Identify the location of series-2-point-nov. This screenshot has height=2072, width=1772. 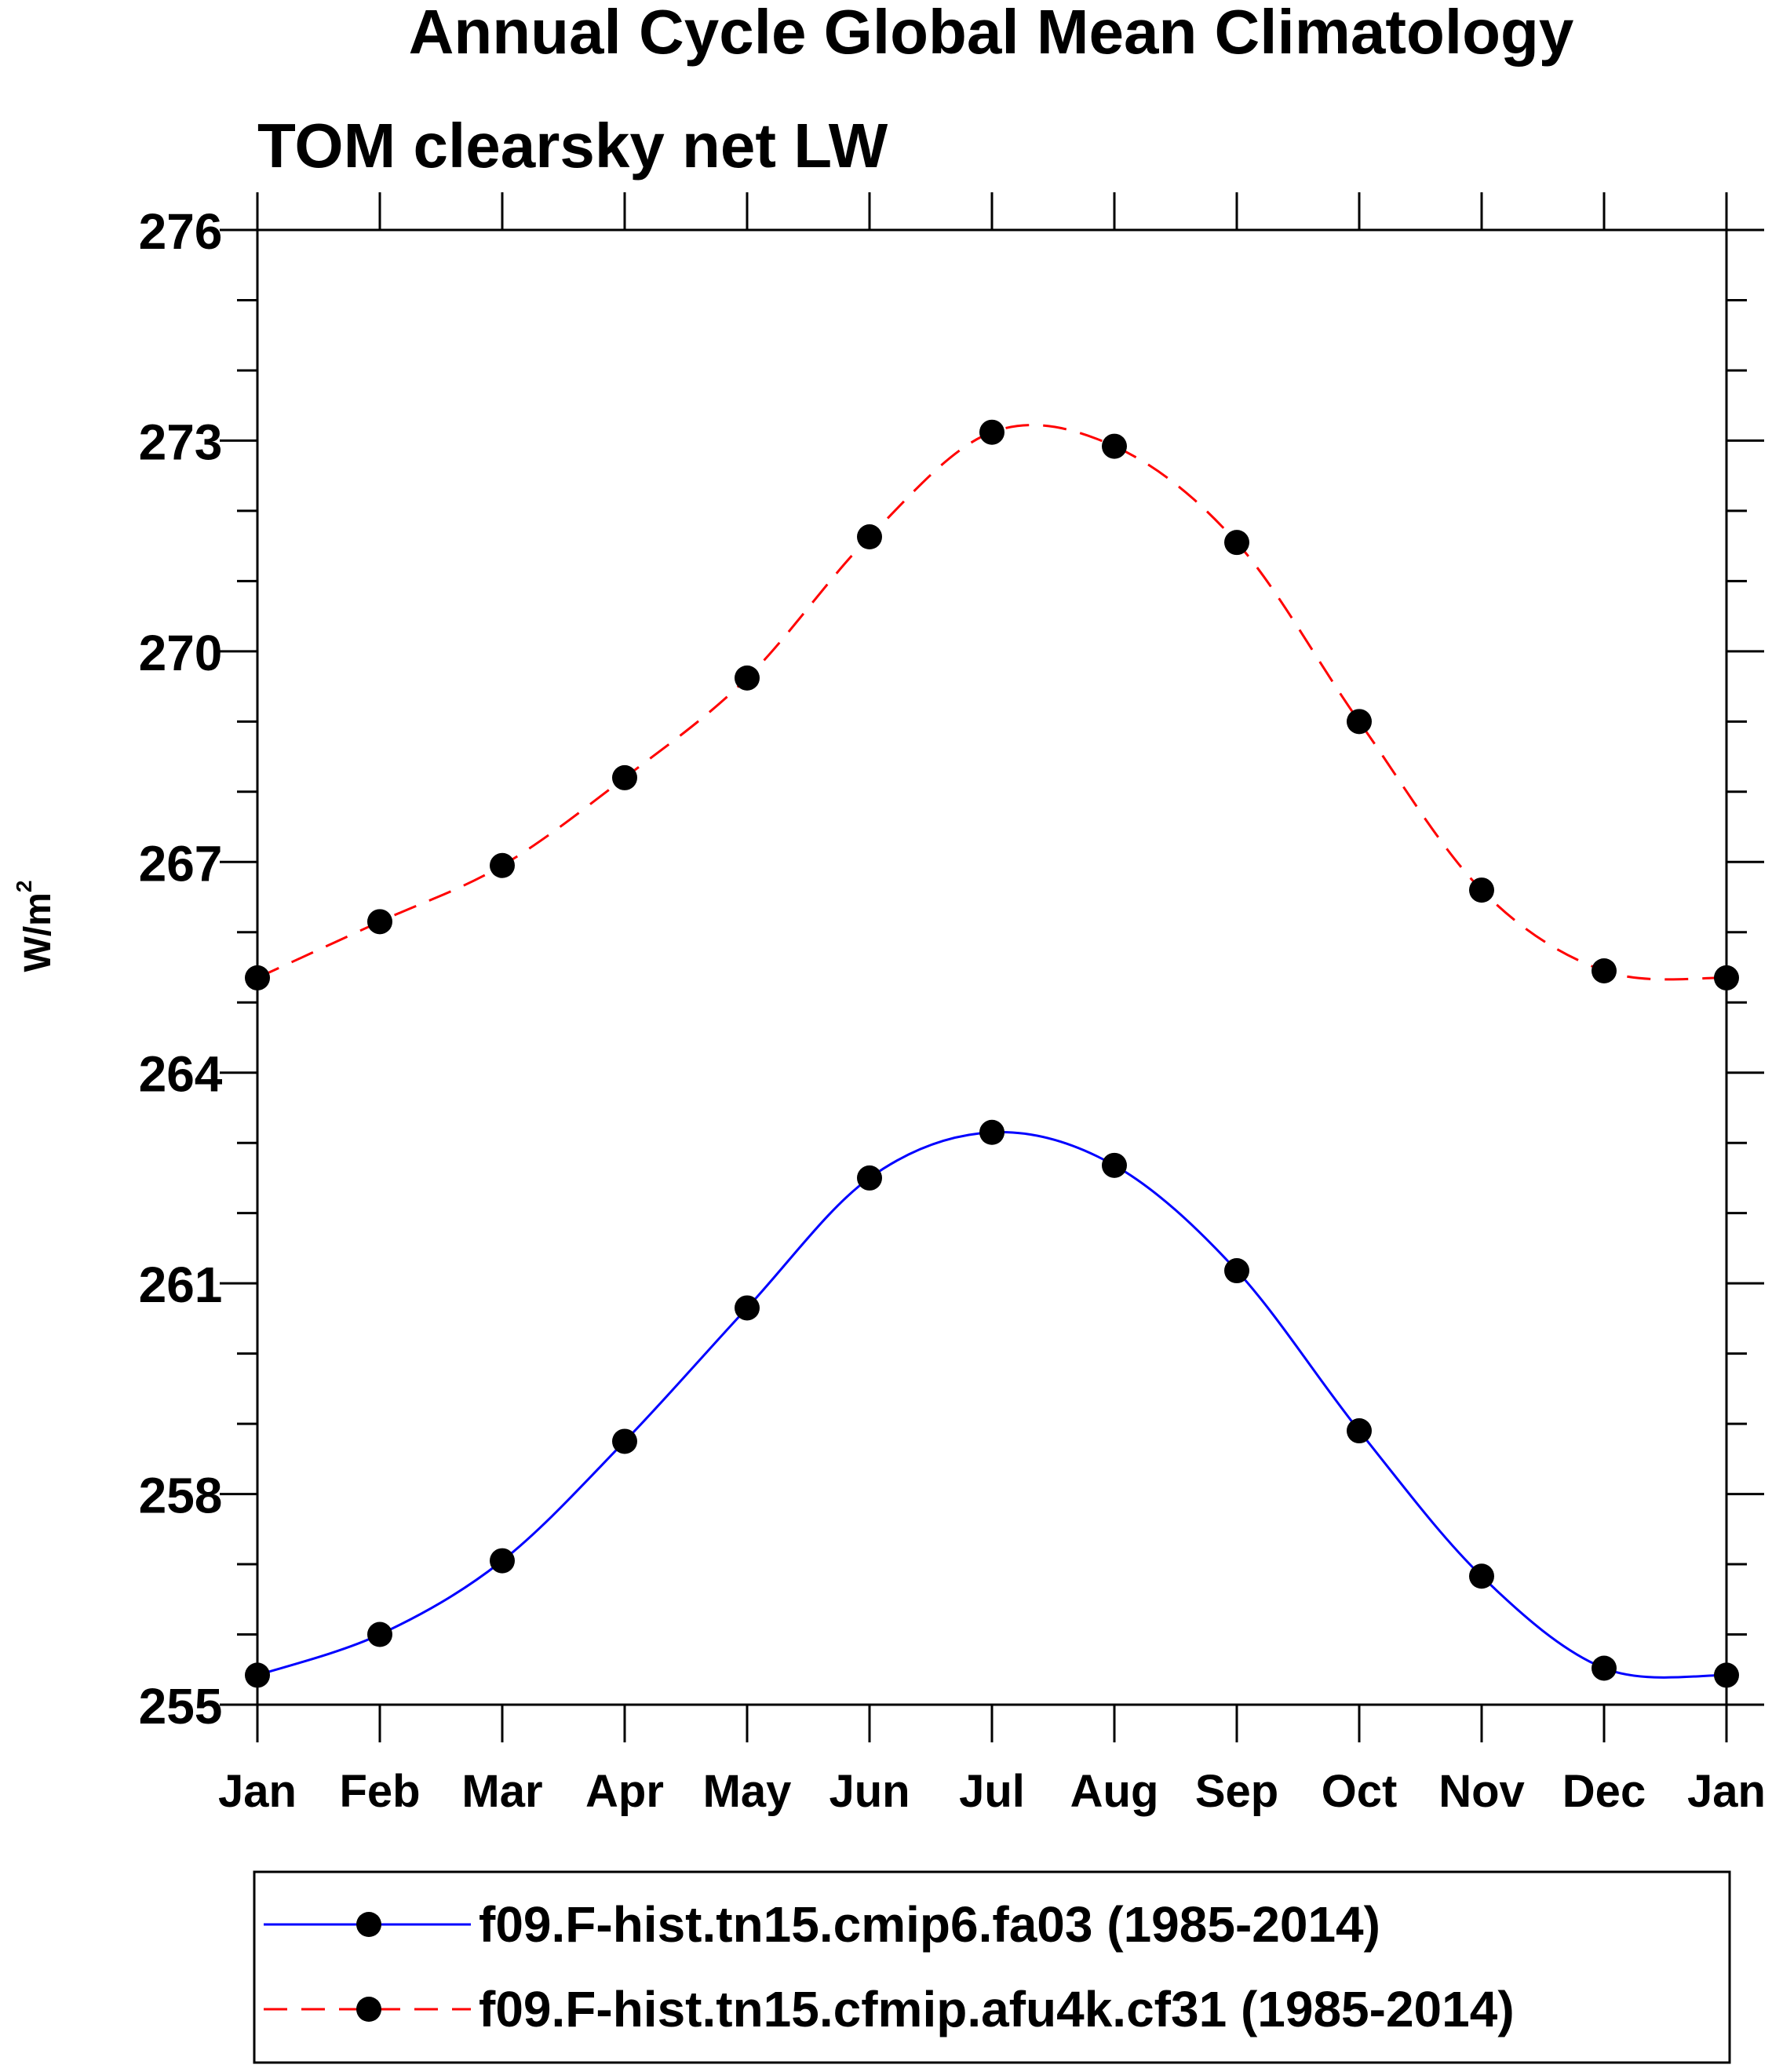
(1481, 890).